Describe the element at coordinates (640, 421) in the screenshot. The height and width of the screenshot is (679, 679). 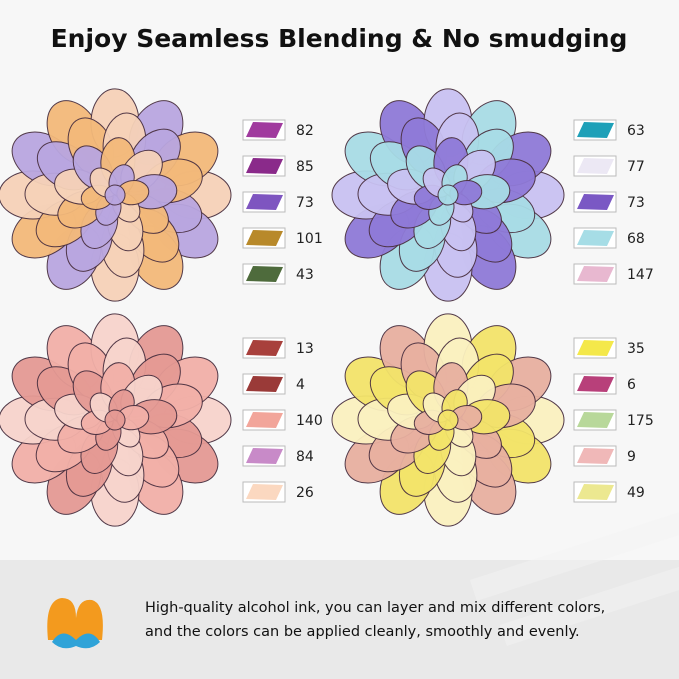
I see `swatch-number: 175` at that location.